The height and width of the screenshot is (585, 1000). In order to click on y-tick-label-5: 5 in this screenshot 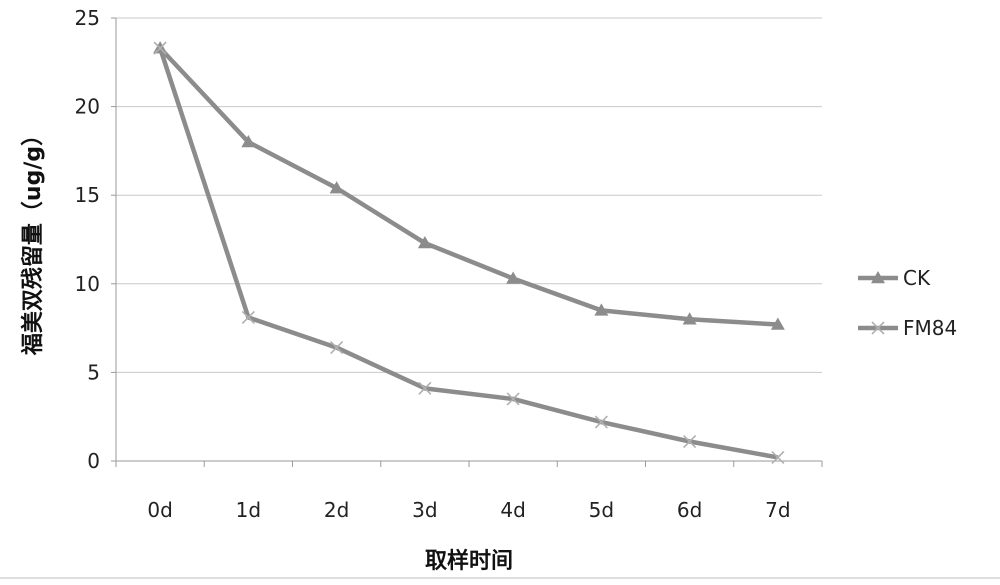, I will do `click(93, 372)`.